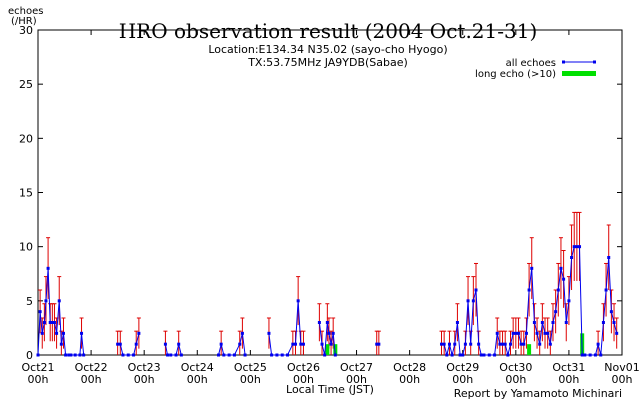 This screenshot has height=400, width=640. What do you see at coordinates (26, 30) in the screenshot?
I see `y-tick-label: 30` at bounding box center [26, 30].